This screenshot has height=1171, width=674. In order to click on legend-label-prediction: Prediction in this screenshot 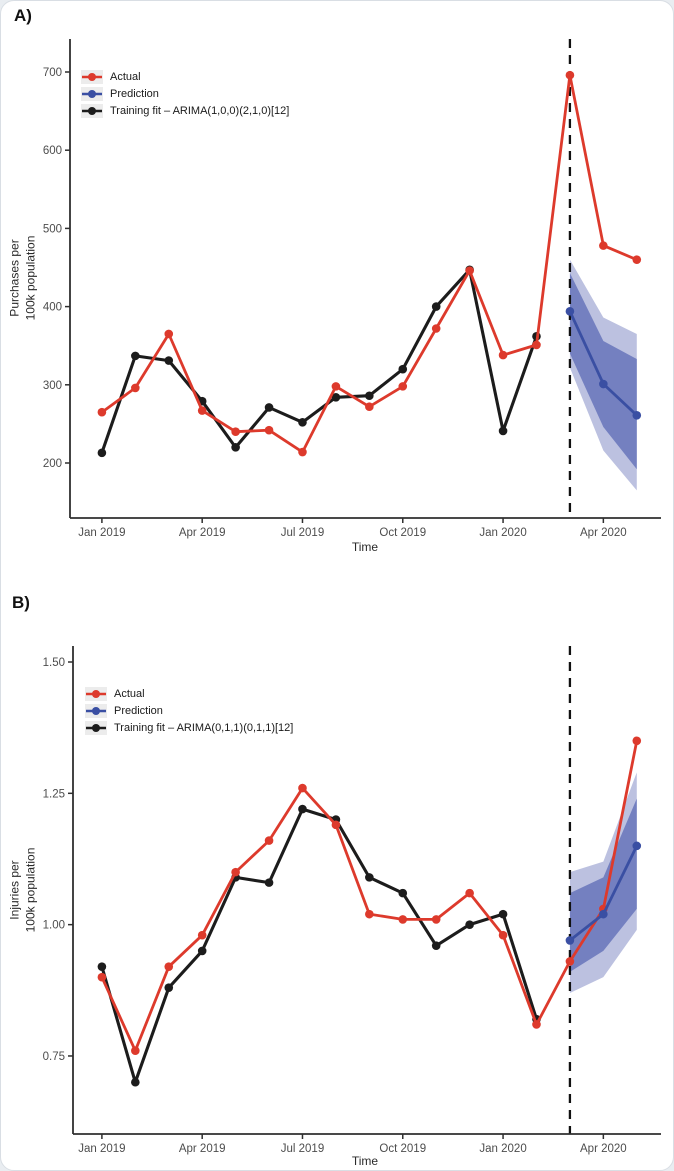, I will do `click(138, 711)`.